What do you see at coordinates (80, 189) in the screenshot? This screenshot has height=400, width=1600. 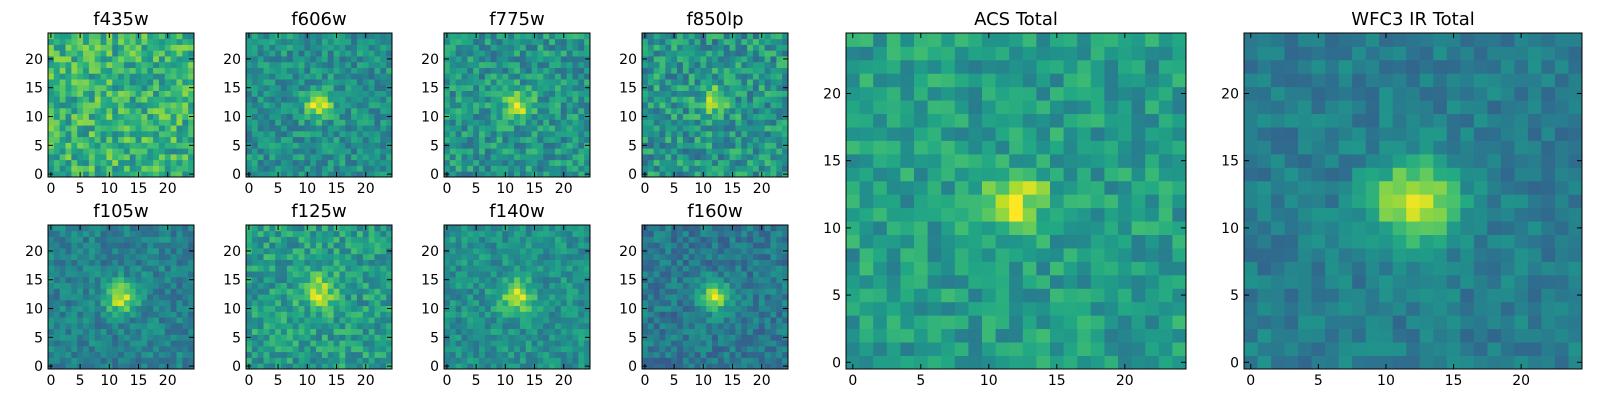 I see `x-tick-label: 5` at bounding box center [80, 189].